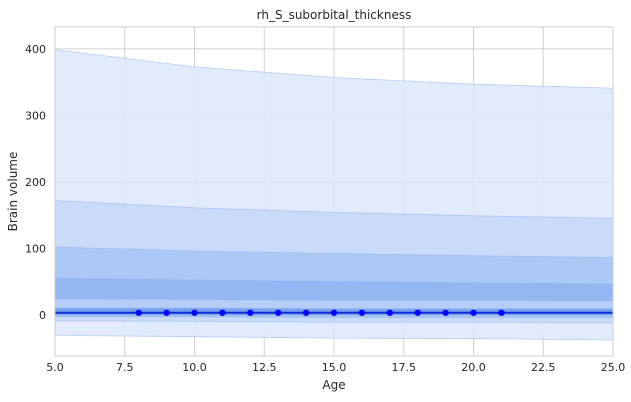 This screenshot has height=402, width=631. What do you see at coordinates (125, 367) in the screenshot?
I see `x-tick-label: 7.5` at bounding box center [125, 367].